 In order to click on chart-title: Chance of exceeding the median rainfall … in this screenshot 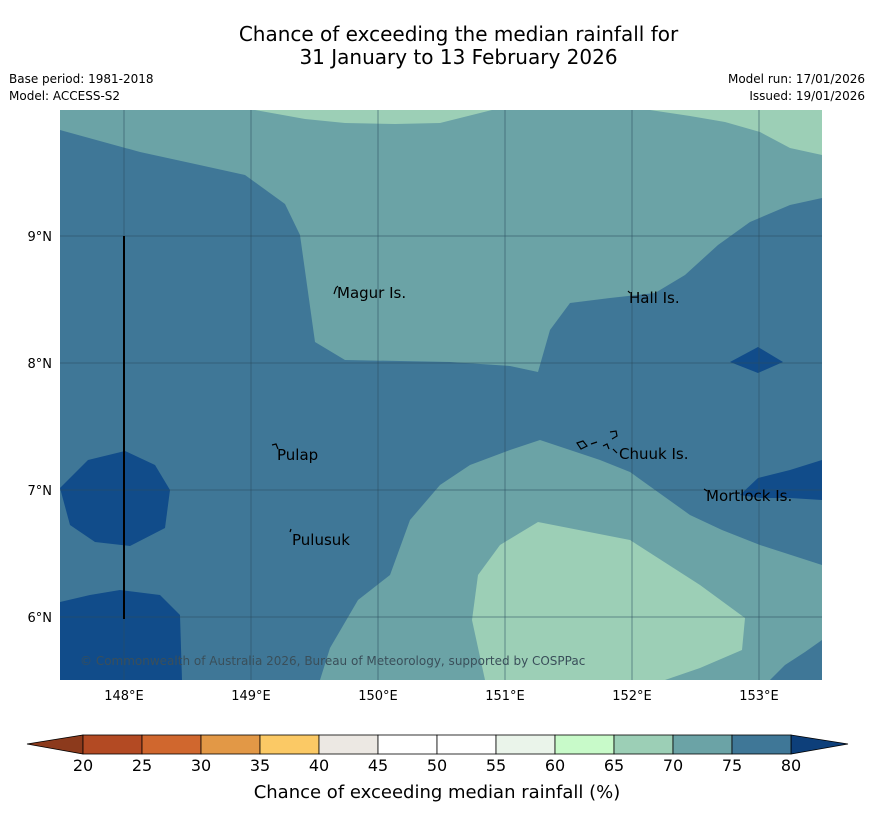, I will do `click(436, 46)`.